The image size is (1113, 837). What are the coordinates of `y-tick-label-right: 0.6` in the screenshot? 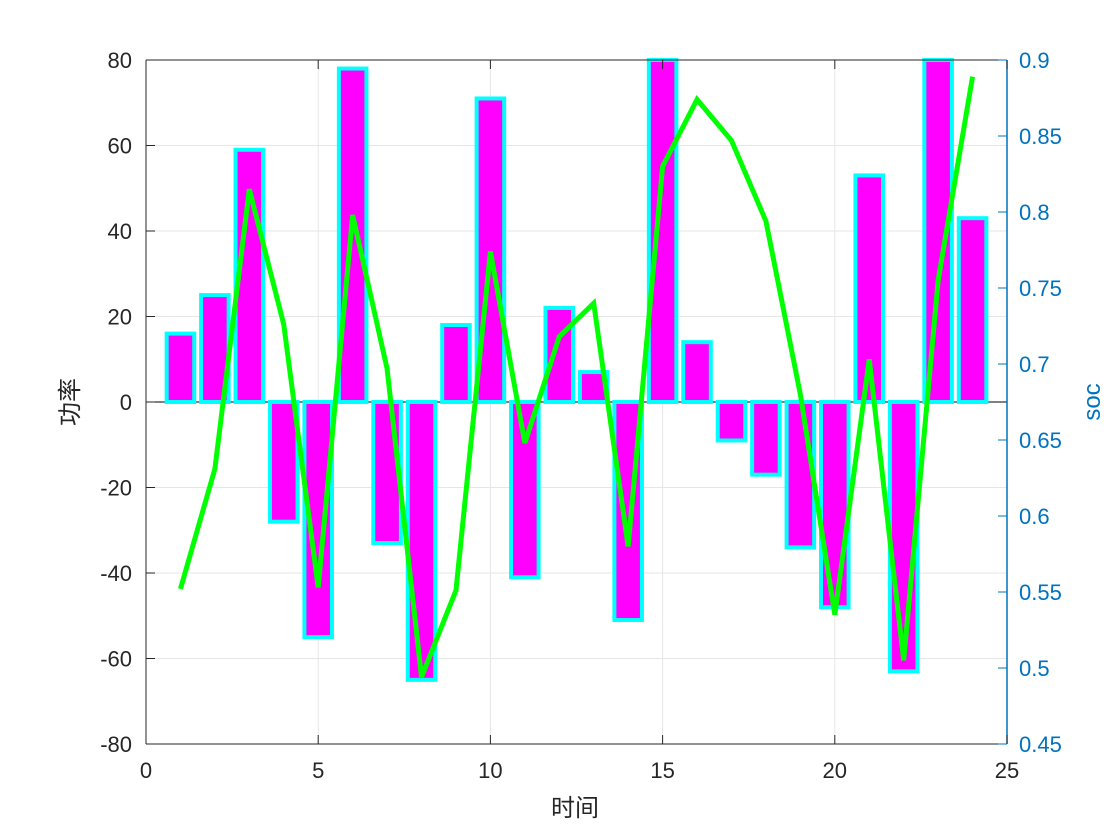 It's located at (1034, 516).